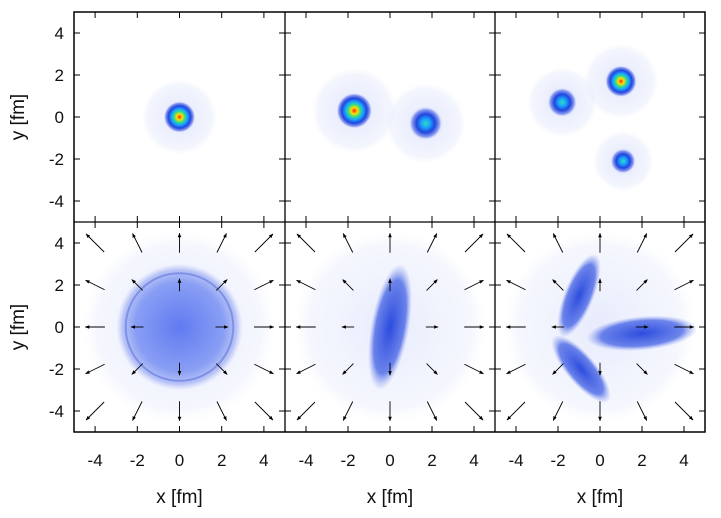 This screenshot has width=721, height=518. I want to click on y-tick-labels: -4 -2 0 2 4 -4 -2 0 2 4, so click(56, 222).